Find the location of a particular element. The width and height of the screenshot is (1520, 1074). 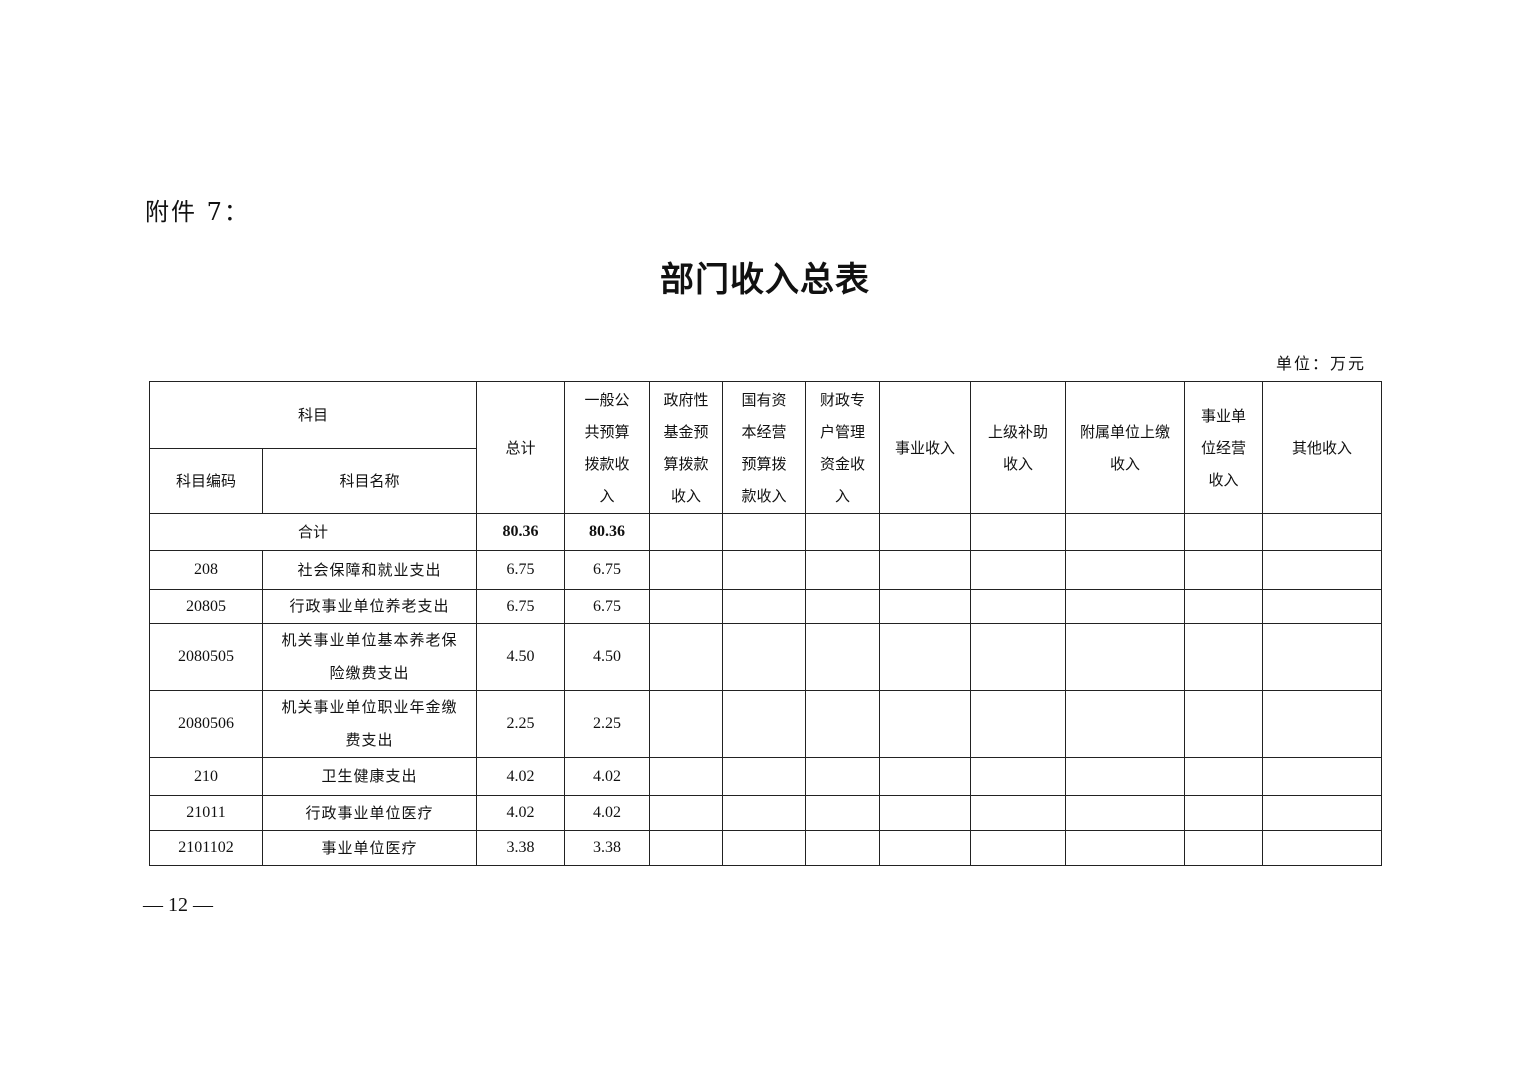

header-total: 总计 is located at coordinates (521, 447).